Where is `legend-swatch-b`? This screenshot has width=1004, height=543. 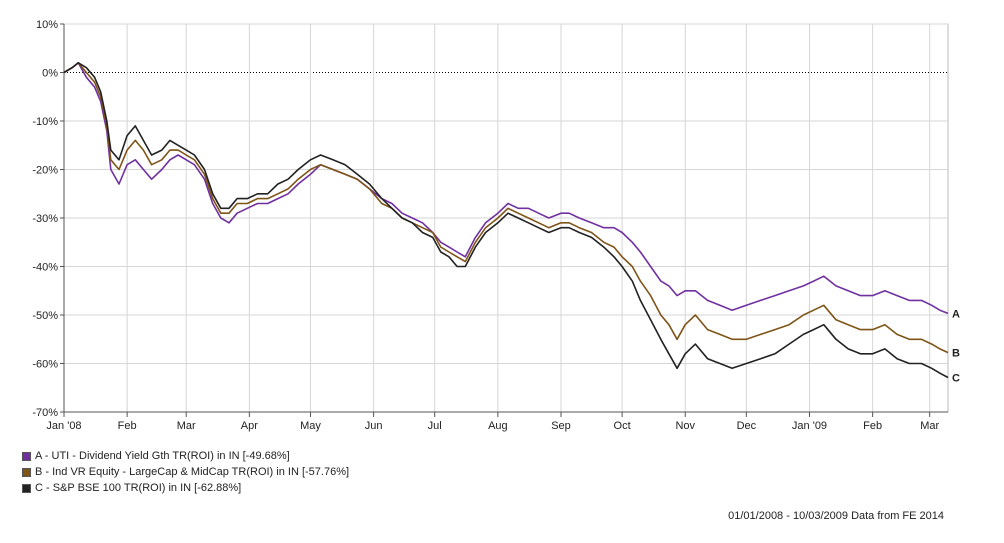 legend-swatch-b is located at coordinates (26, 472).